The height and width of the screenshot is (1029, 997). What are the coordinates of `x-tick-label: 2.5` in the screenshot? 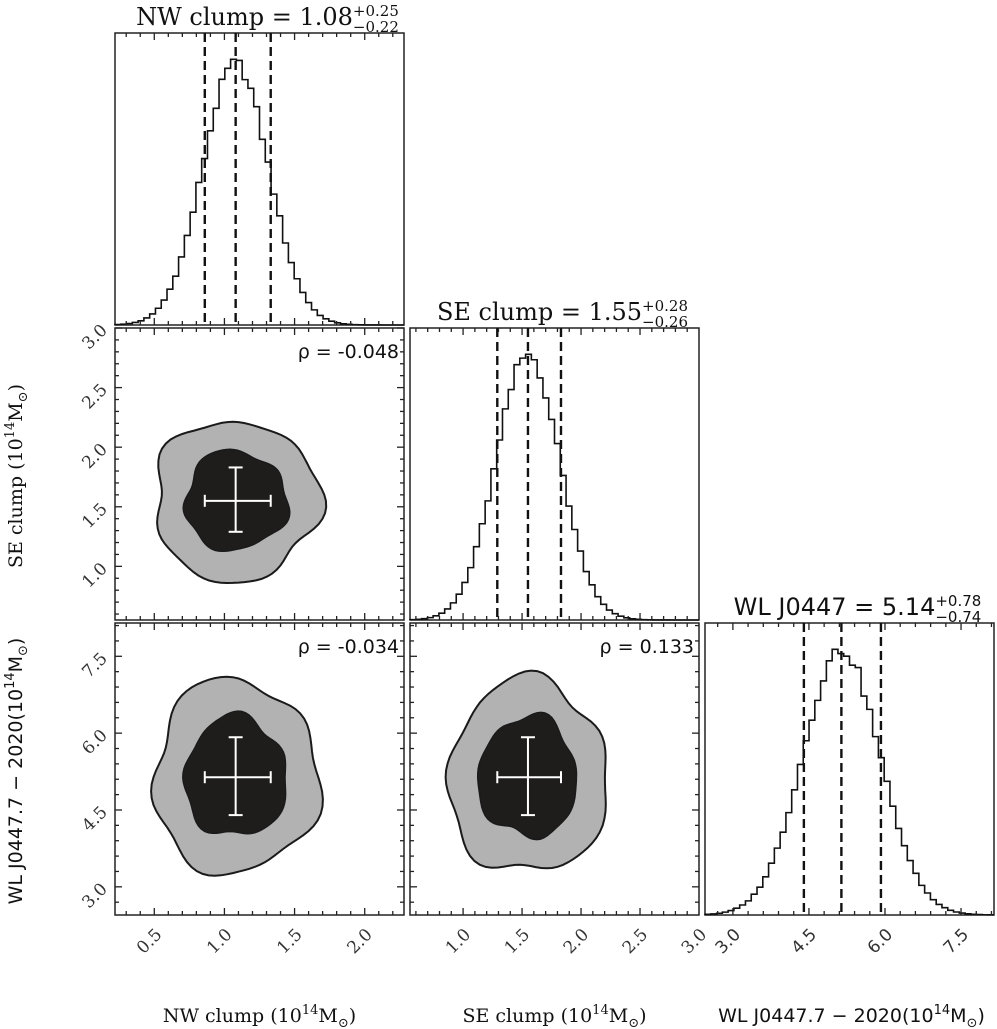 It's located at (635, 941).